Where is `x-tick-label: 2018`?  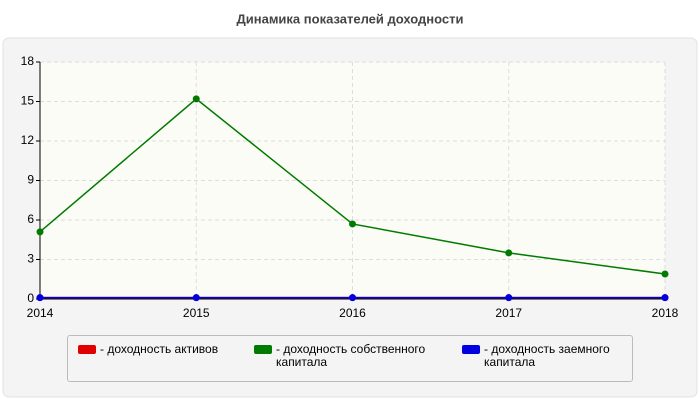 x-tick-label: 2018 is located at coordinates (665, 313).